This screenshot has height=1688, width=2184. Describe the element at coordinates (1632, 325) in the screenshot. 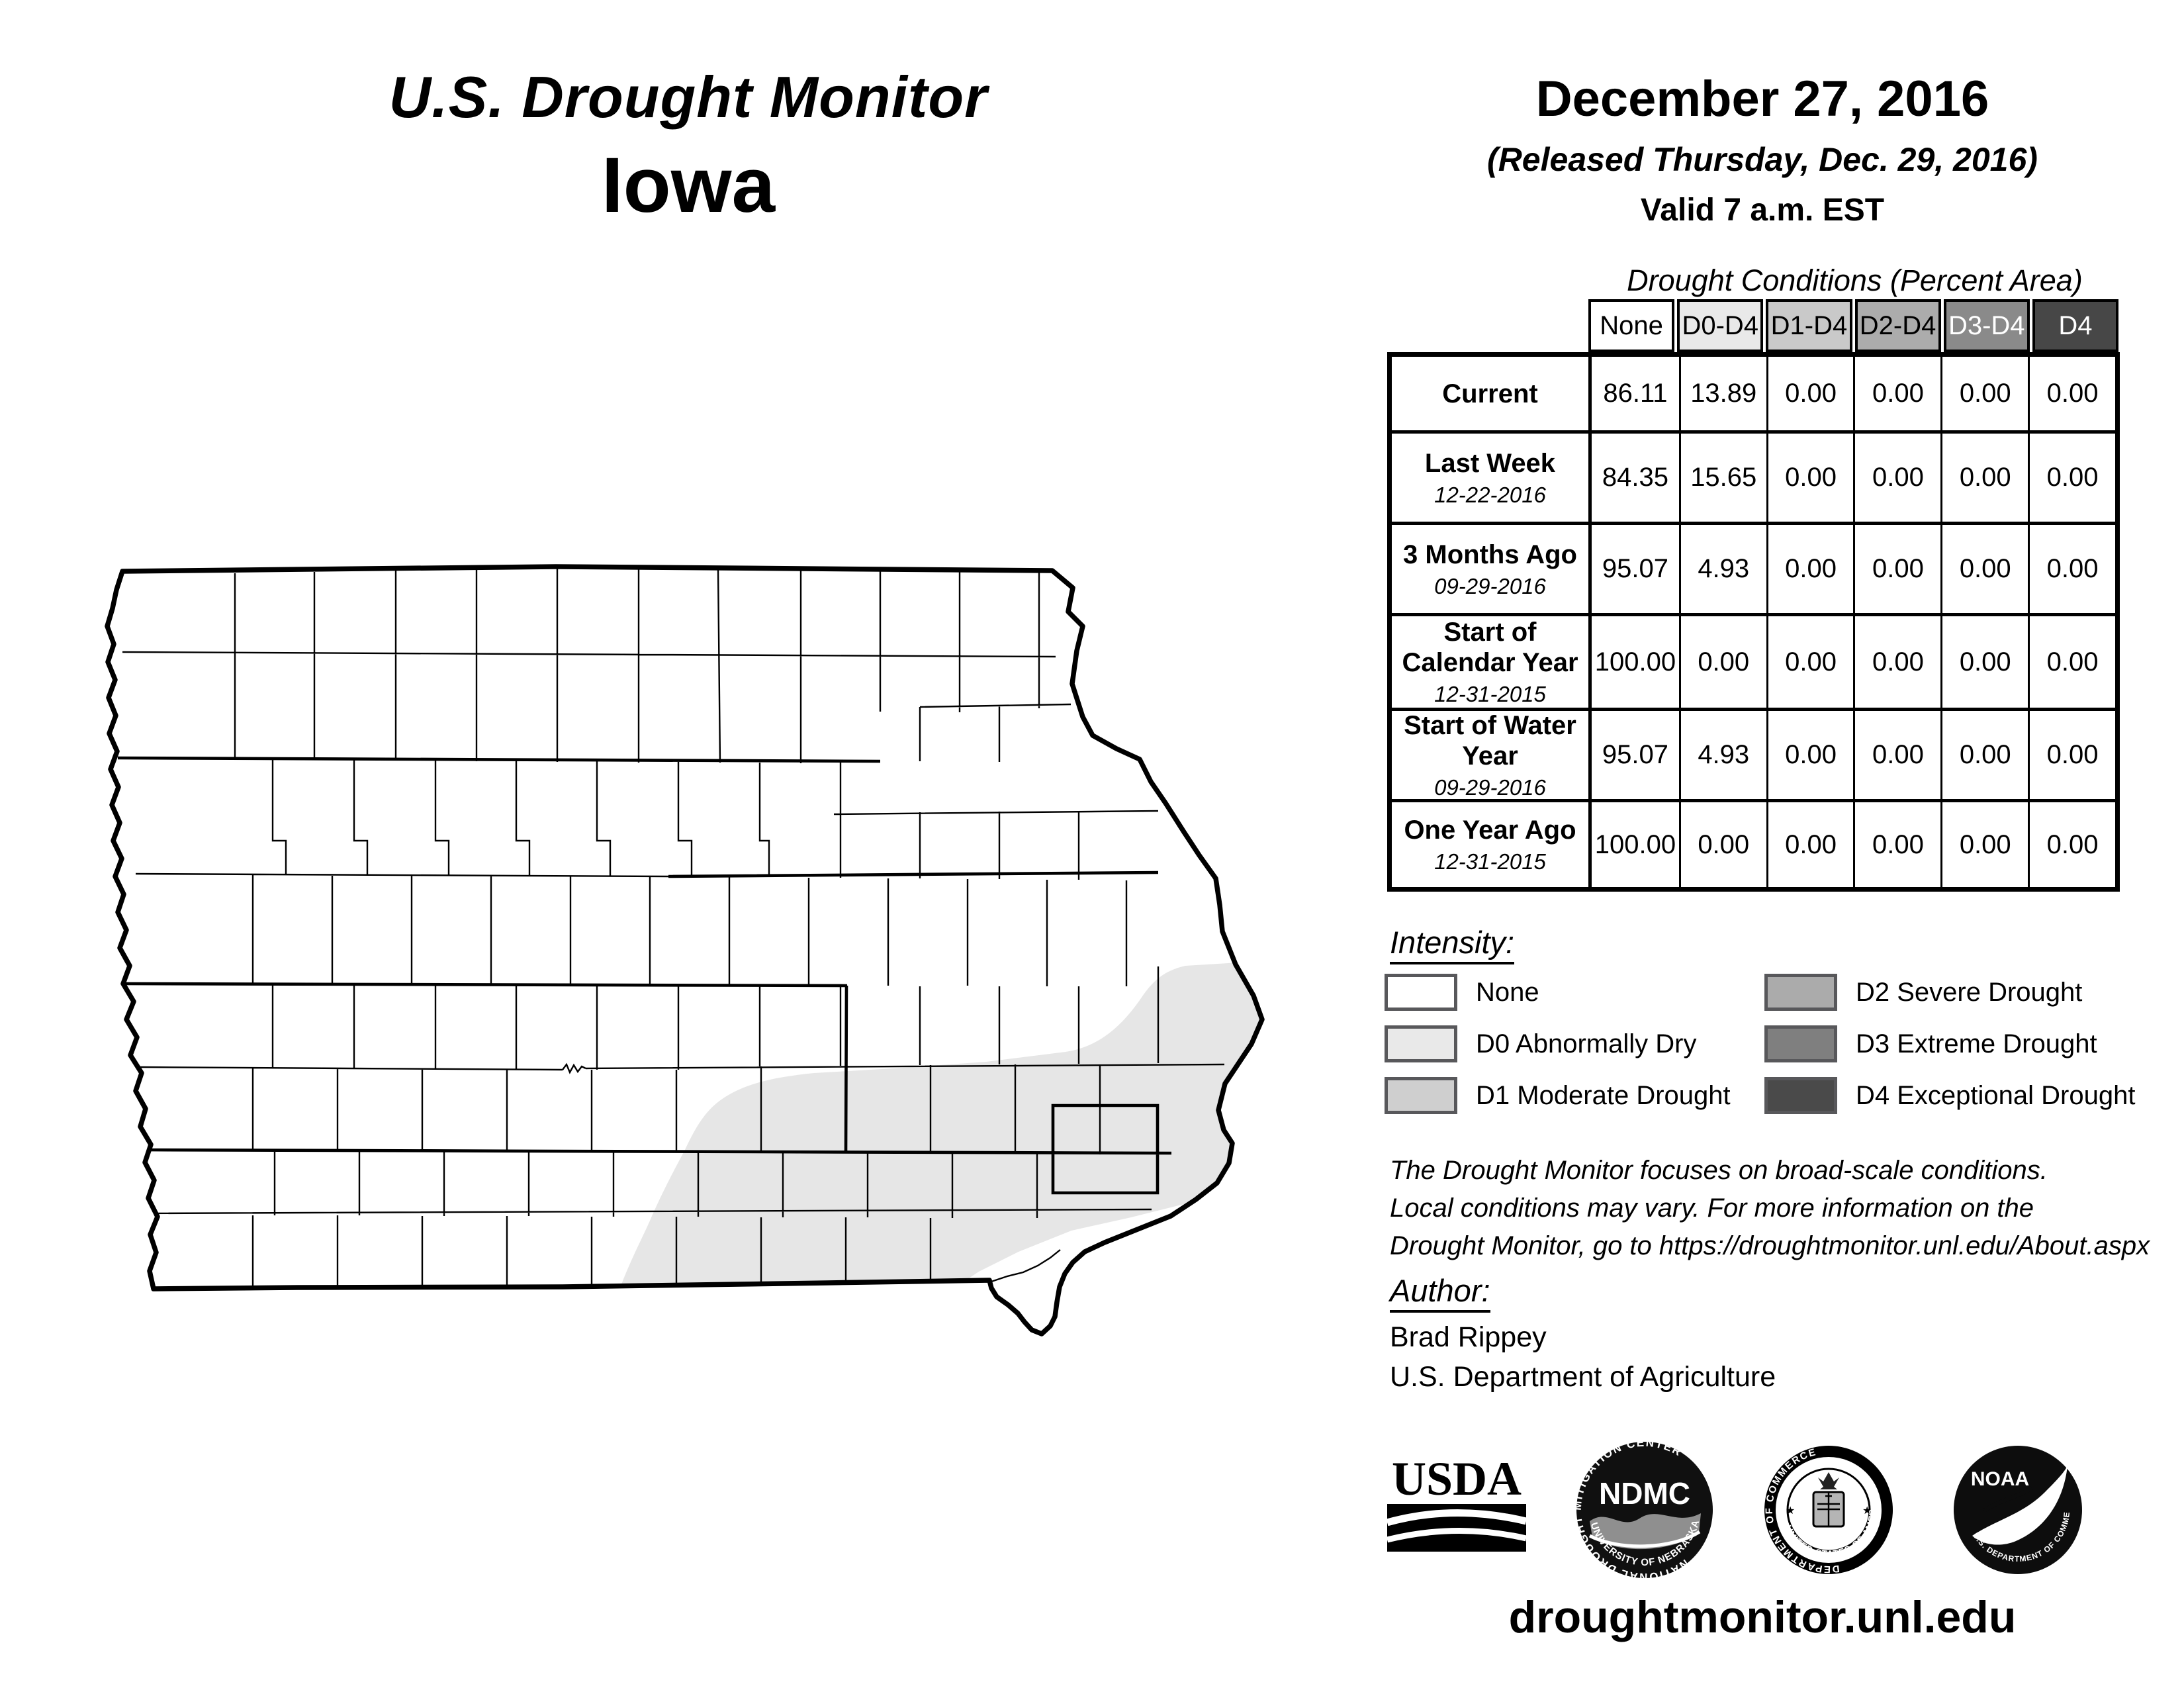

I see `table-column-header: None` at that location.